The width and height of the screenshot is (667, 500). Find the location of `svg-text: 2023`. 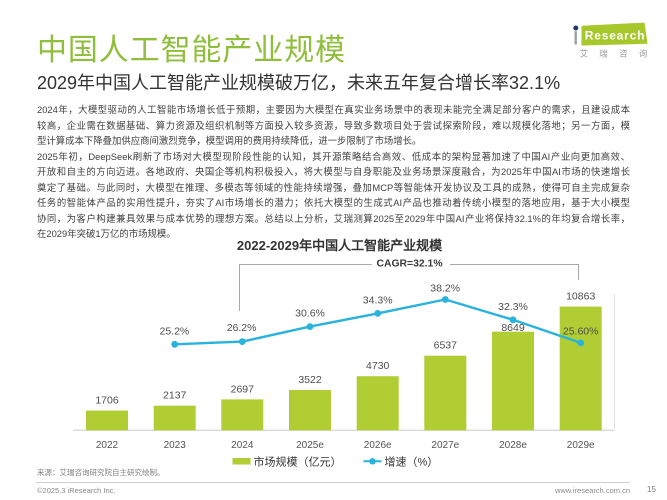

svg-text: 2023 is located at coordinates (175, 445).